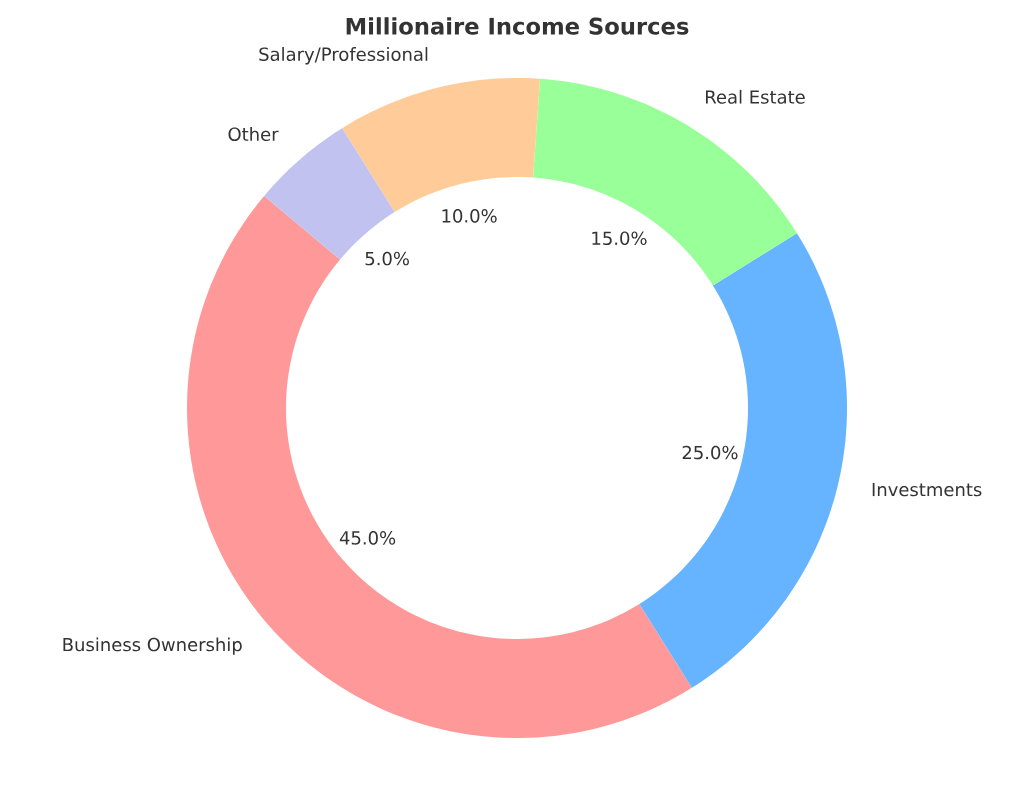 The height and width of the screenshot is (786, 1024). What do you see at coordinates (755, 96) in the screenshot?
I see `slice-label: Real Estate` at bounding box center [755, 96].